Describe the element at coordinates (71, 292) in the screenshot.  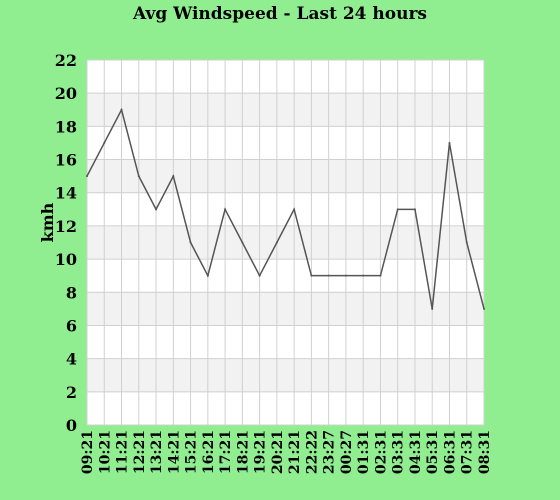
I see `y-tick-label: 8` at that location.